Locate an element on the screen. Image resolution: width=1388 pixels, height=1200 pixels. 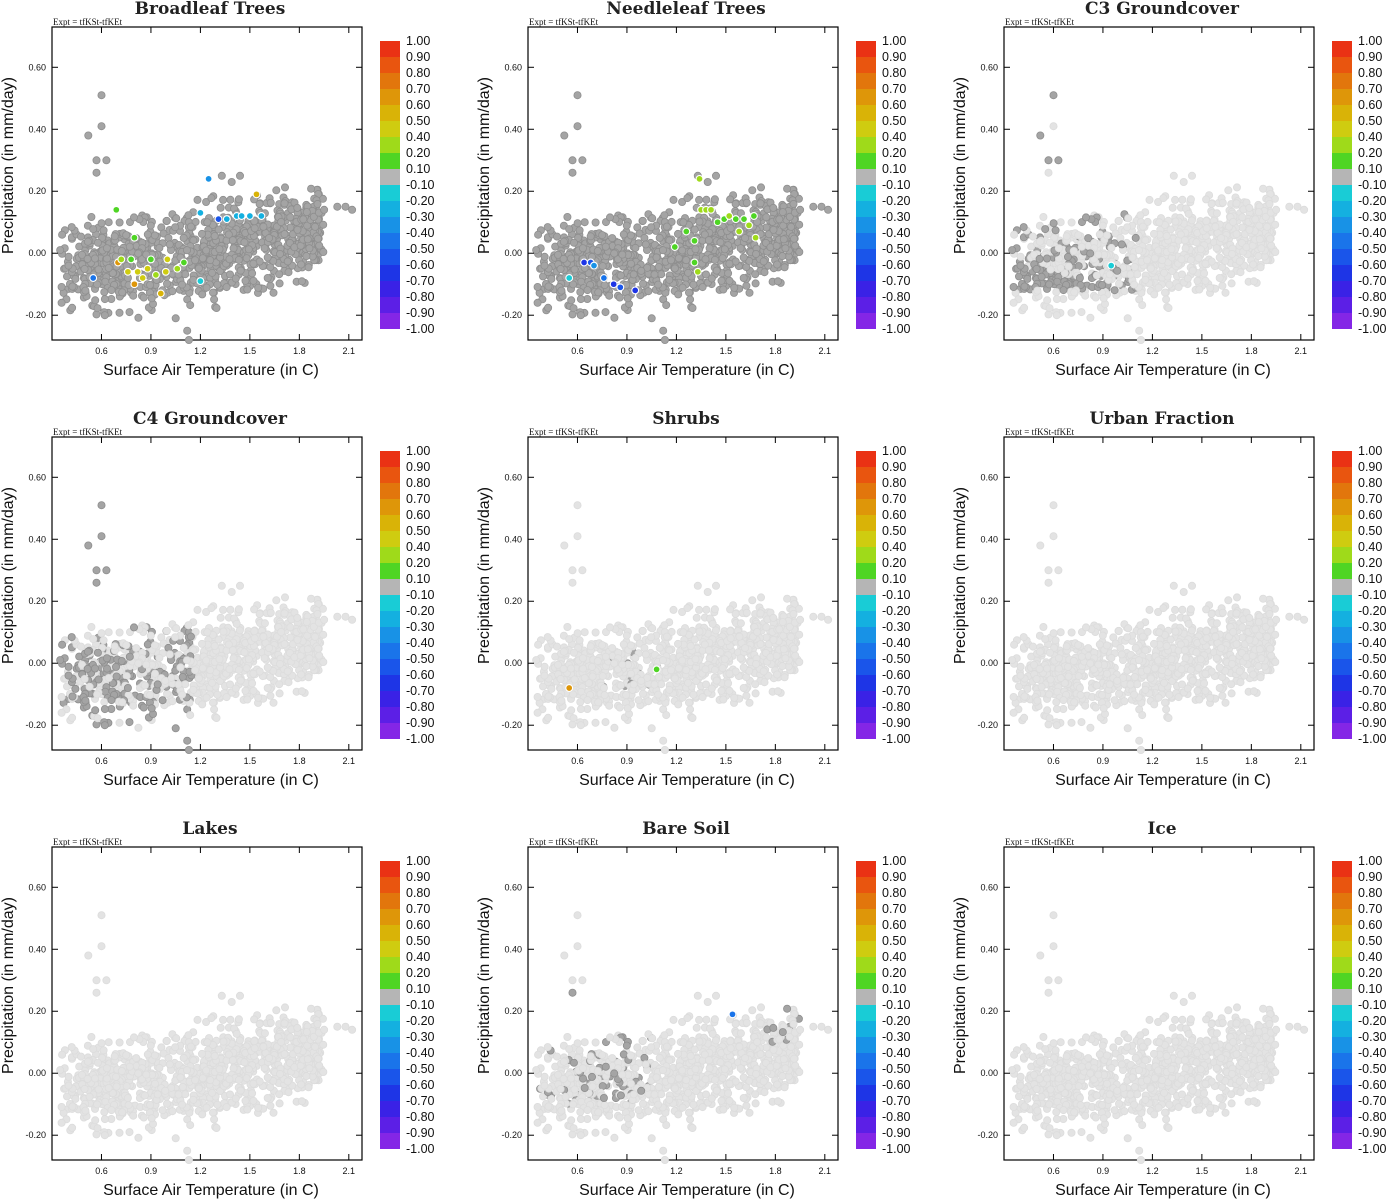
y-tick-label: 0.00 is located at coordinates (37, 253).